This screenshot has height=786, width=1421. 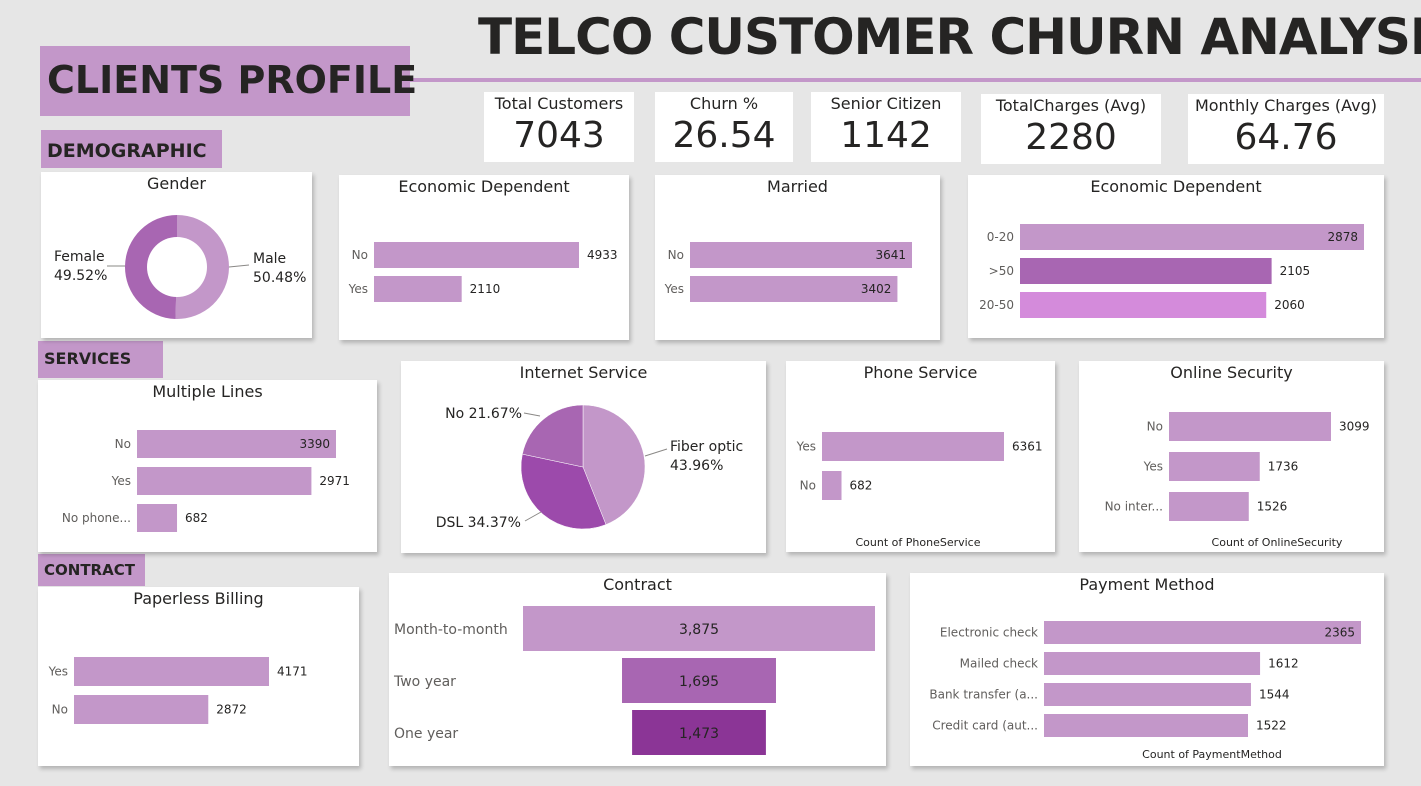 I want to click on chart-title: Payment Method, so click(x=1147, y=584).